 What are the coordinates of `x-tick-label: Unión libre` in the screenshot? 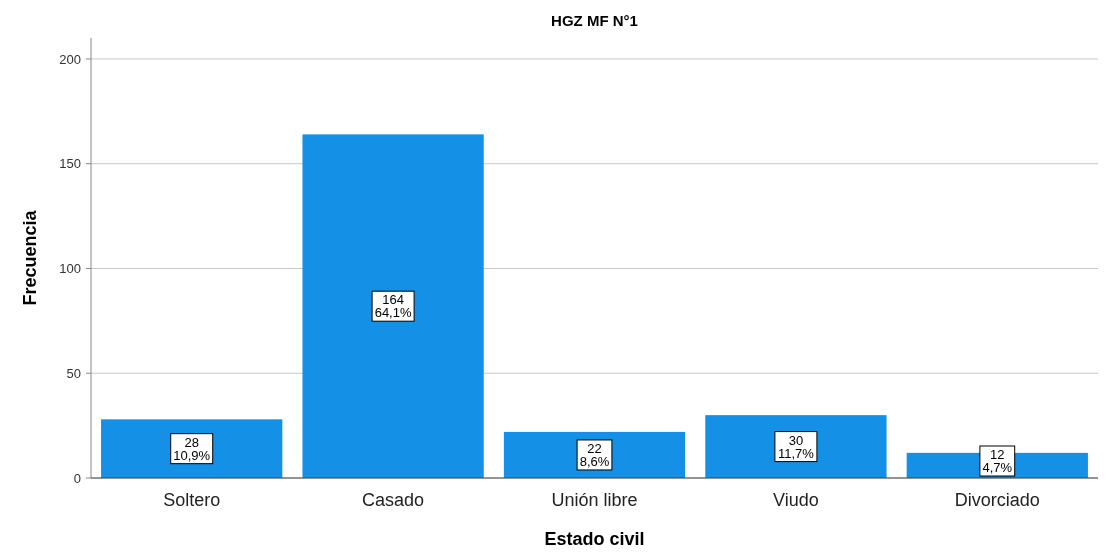 It's located at (594, 500).